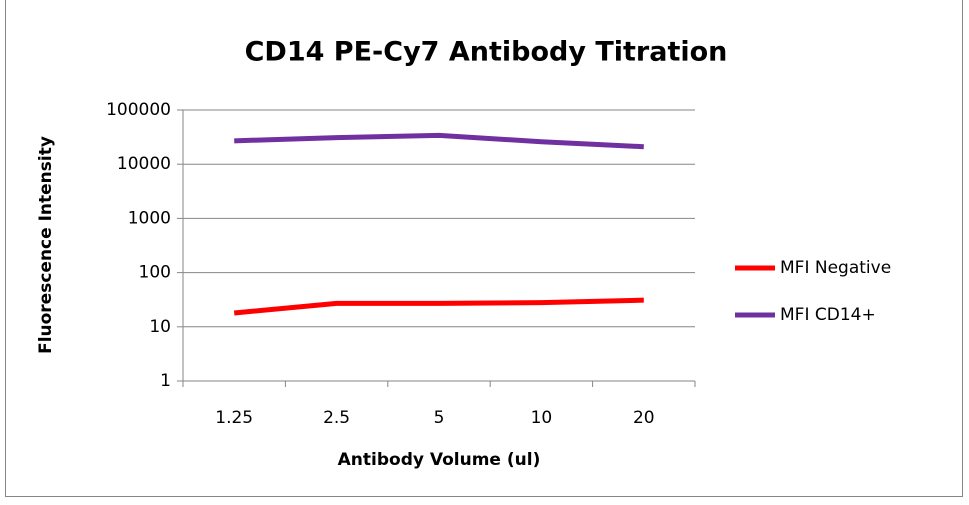  What do you see at coordinates (486, 52) in the screenshot?
I see `chart-title: CD14 PE-Cy7 Antibody Titration` at bounding box center [486, 52].